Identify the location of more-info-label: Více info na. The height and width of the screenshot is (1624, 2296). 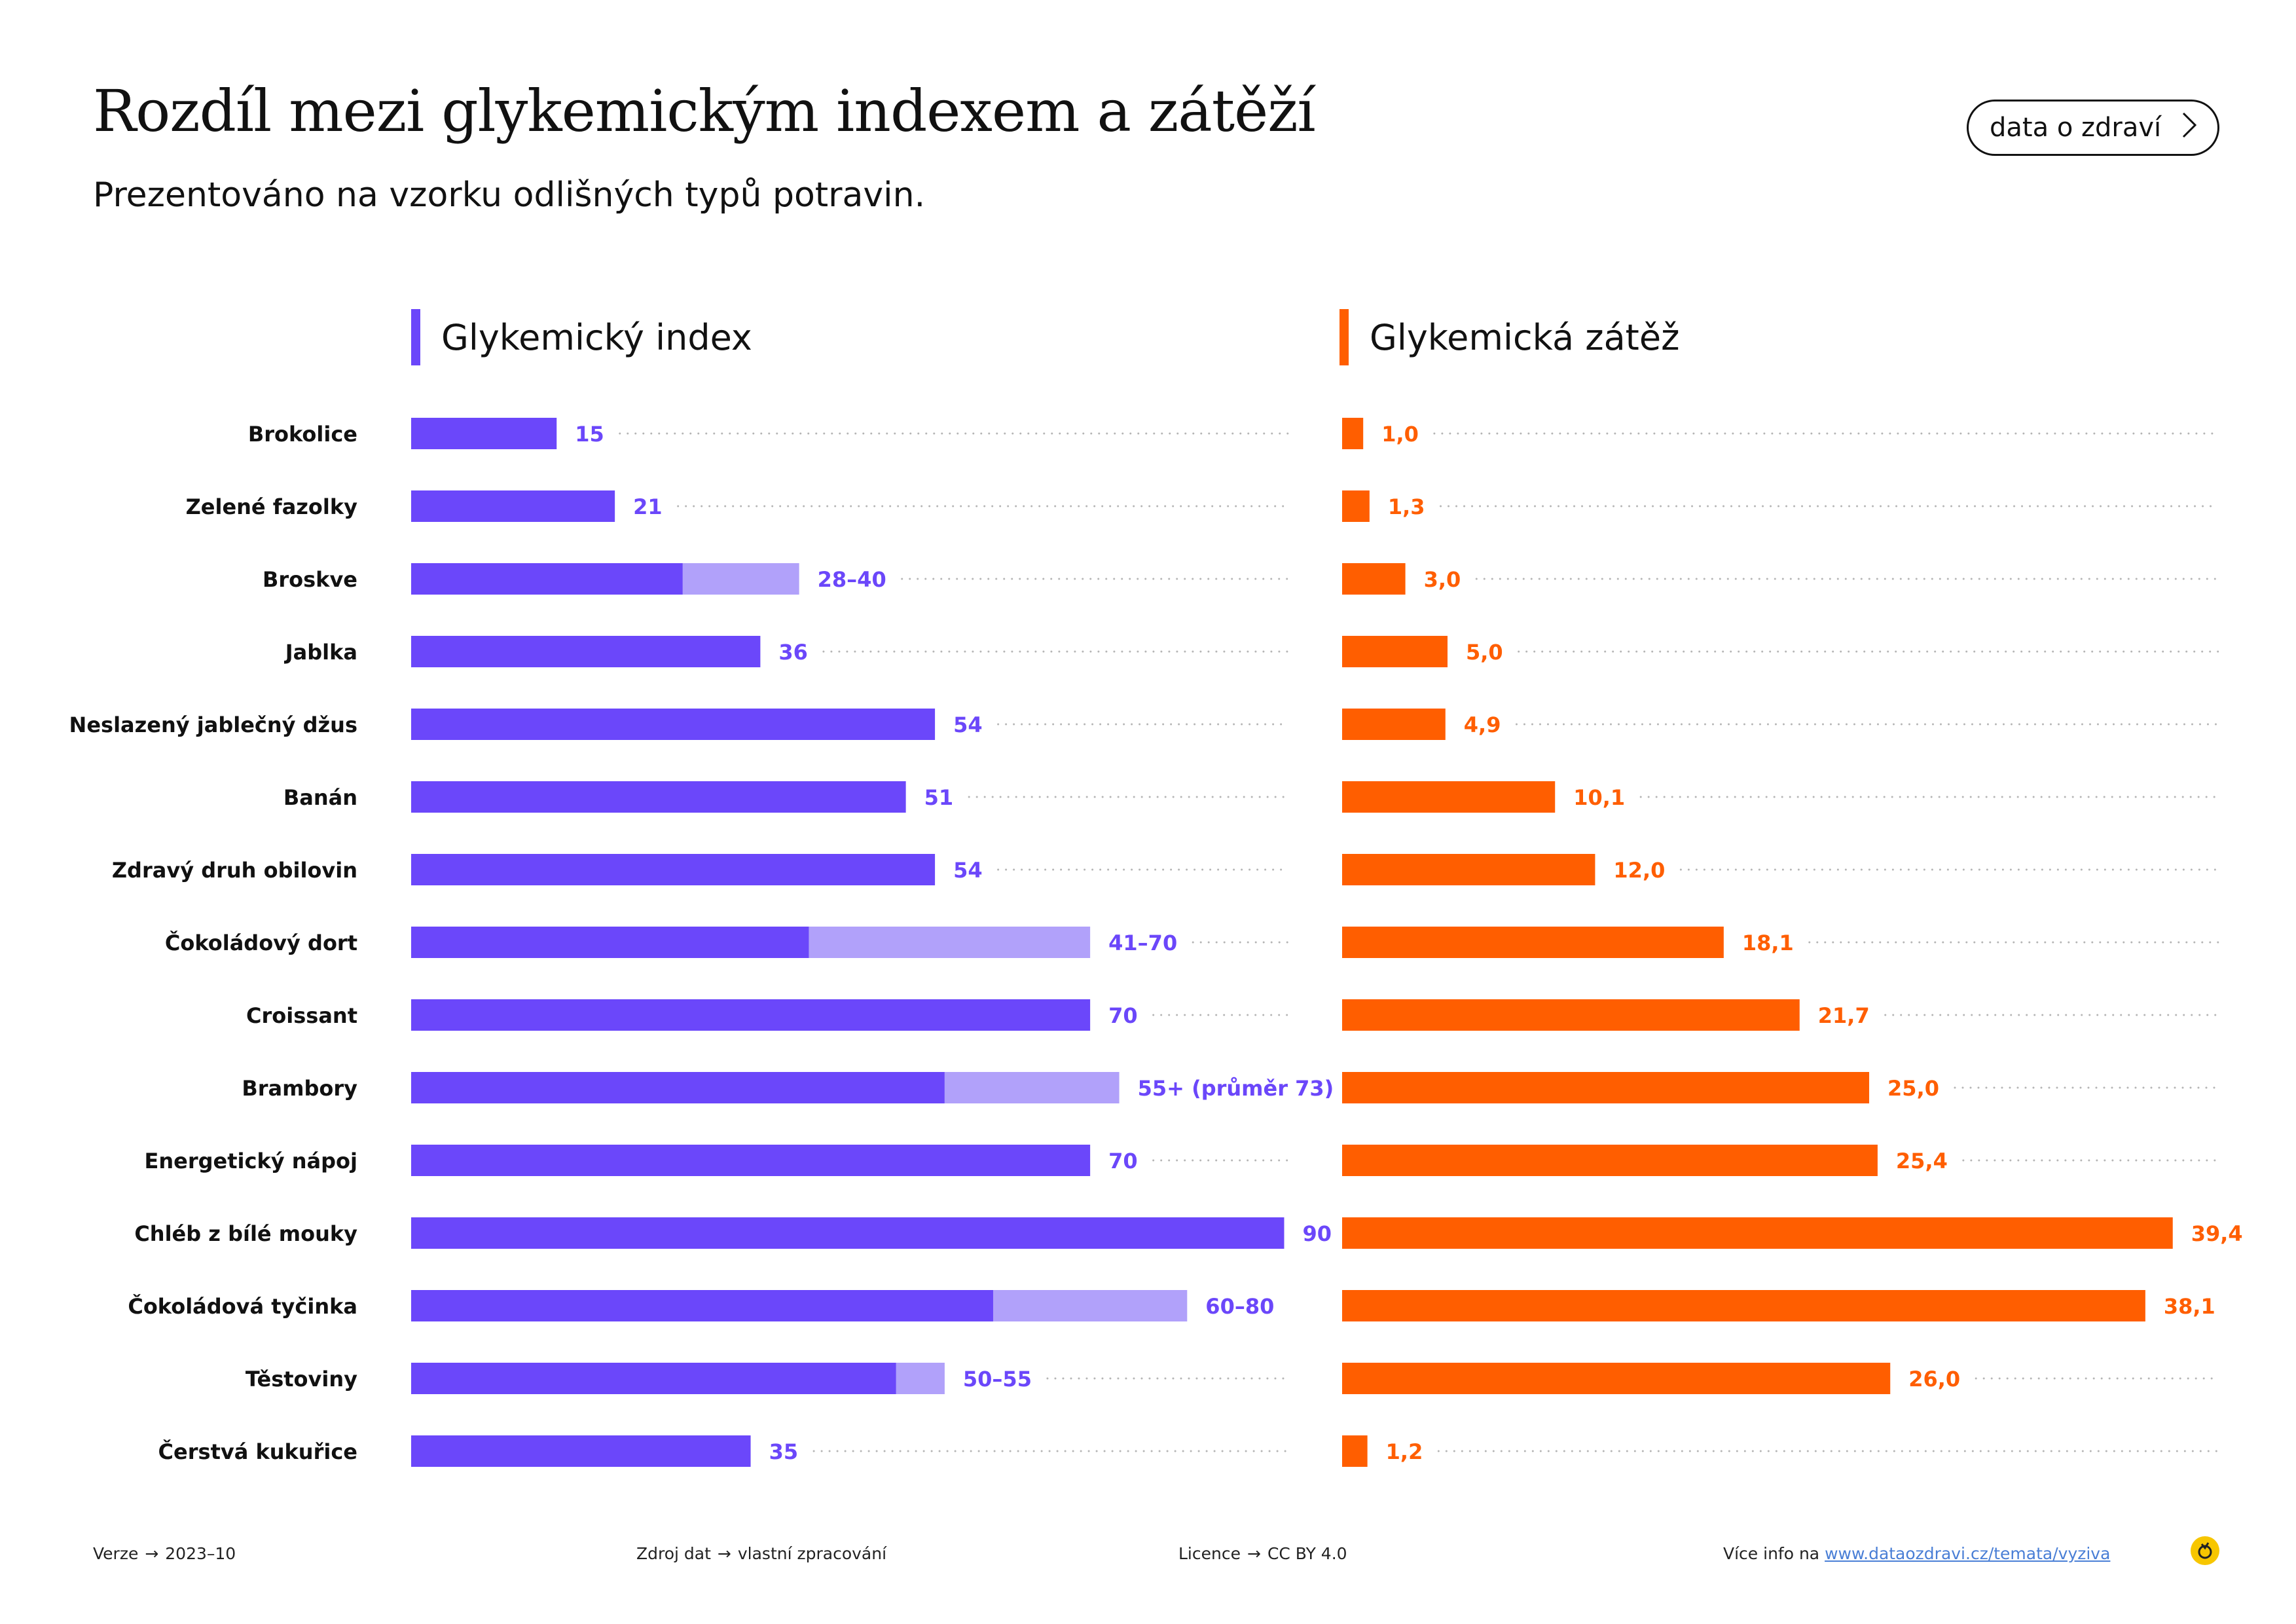
(1771, 1553).